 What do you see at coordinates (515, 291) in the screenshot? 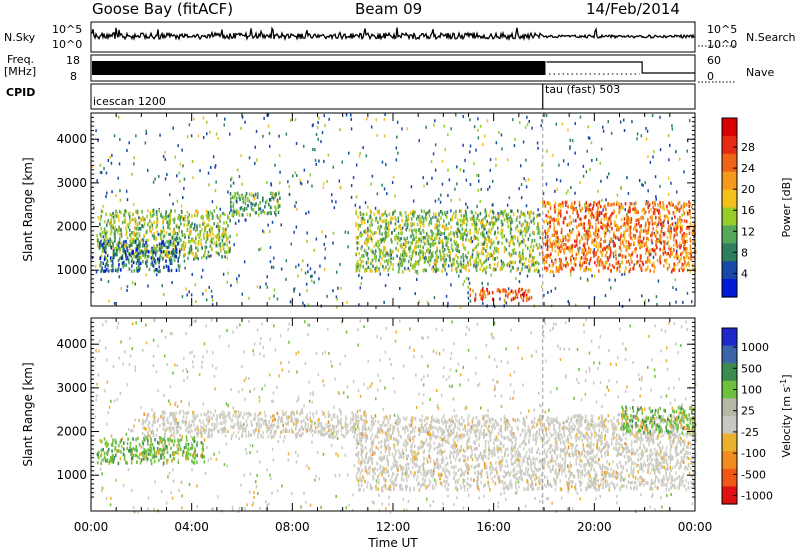
I see `power-feature-4-cell` at bounding box center [515, 291].